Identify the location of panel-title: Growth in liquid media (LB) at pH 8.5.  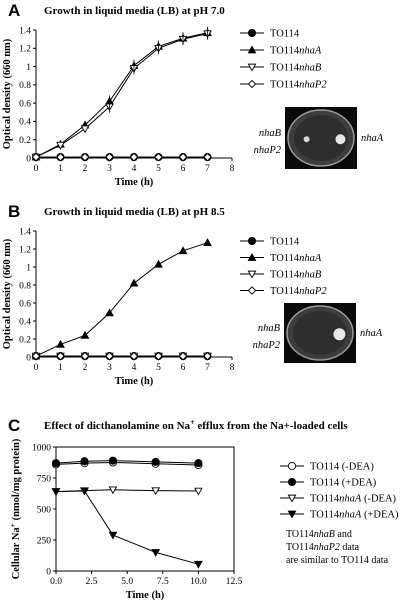
(134, 212).